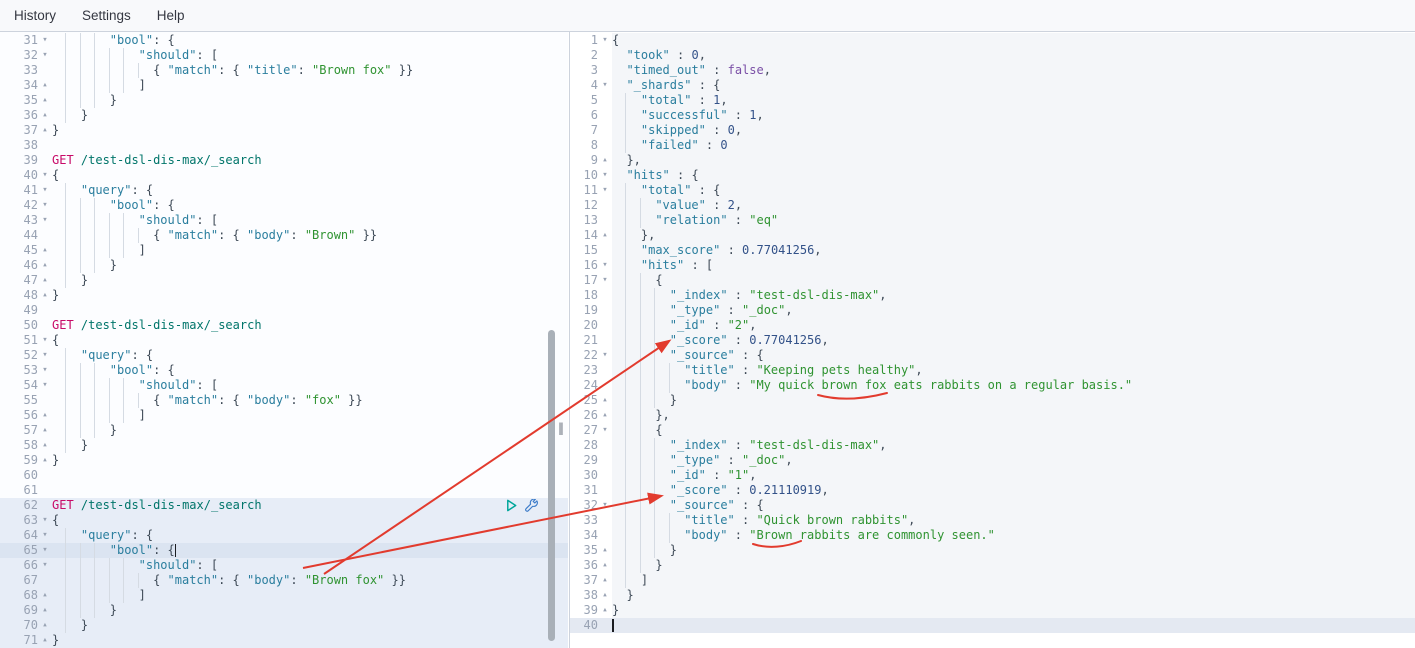 This screenshot has height=648, width=1415. What do you see at coordinates (284, 205) in the screenshot?
I see `code-line: 42 ▾ "bool": {` at bounding box center [284, 205].